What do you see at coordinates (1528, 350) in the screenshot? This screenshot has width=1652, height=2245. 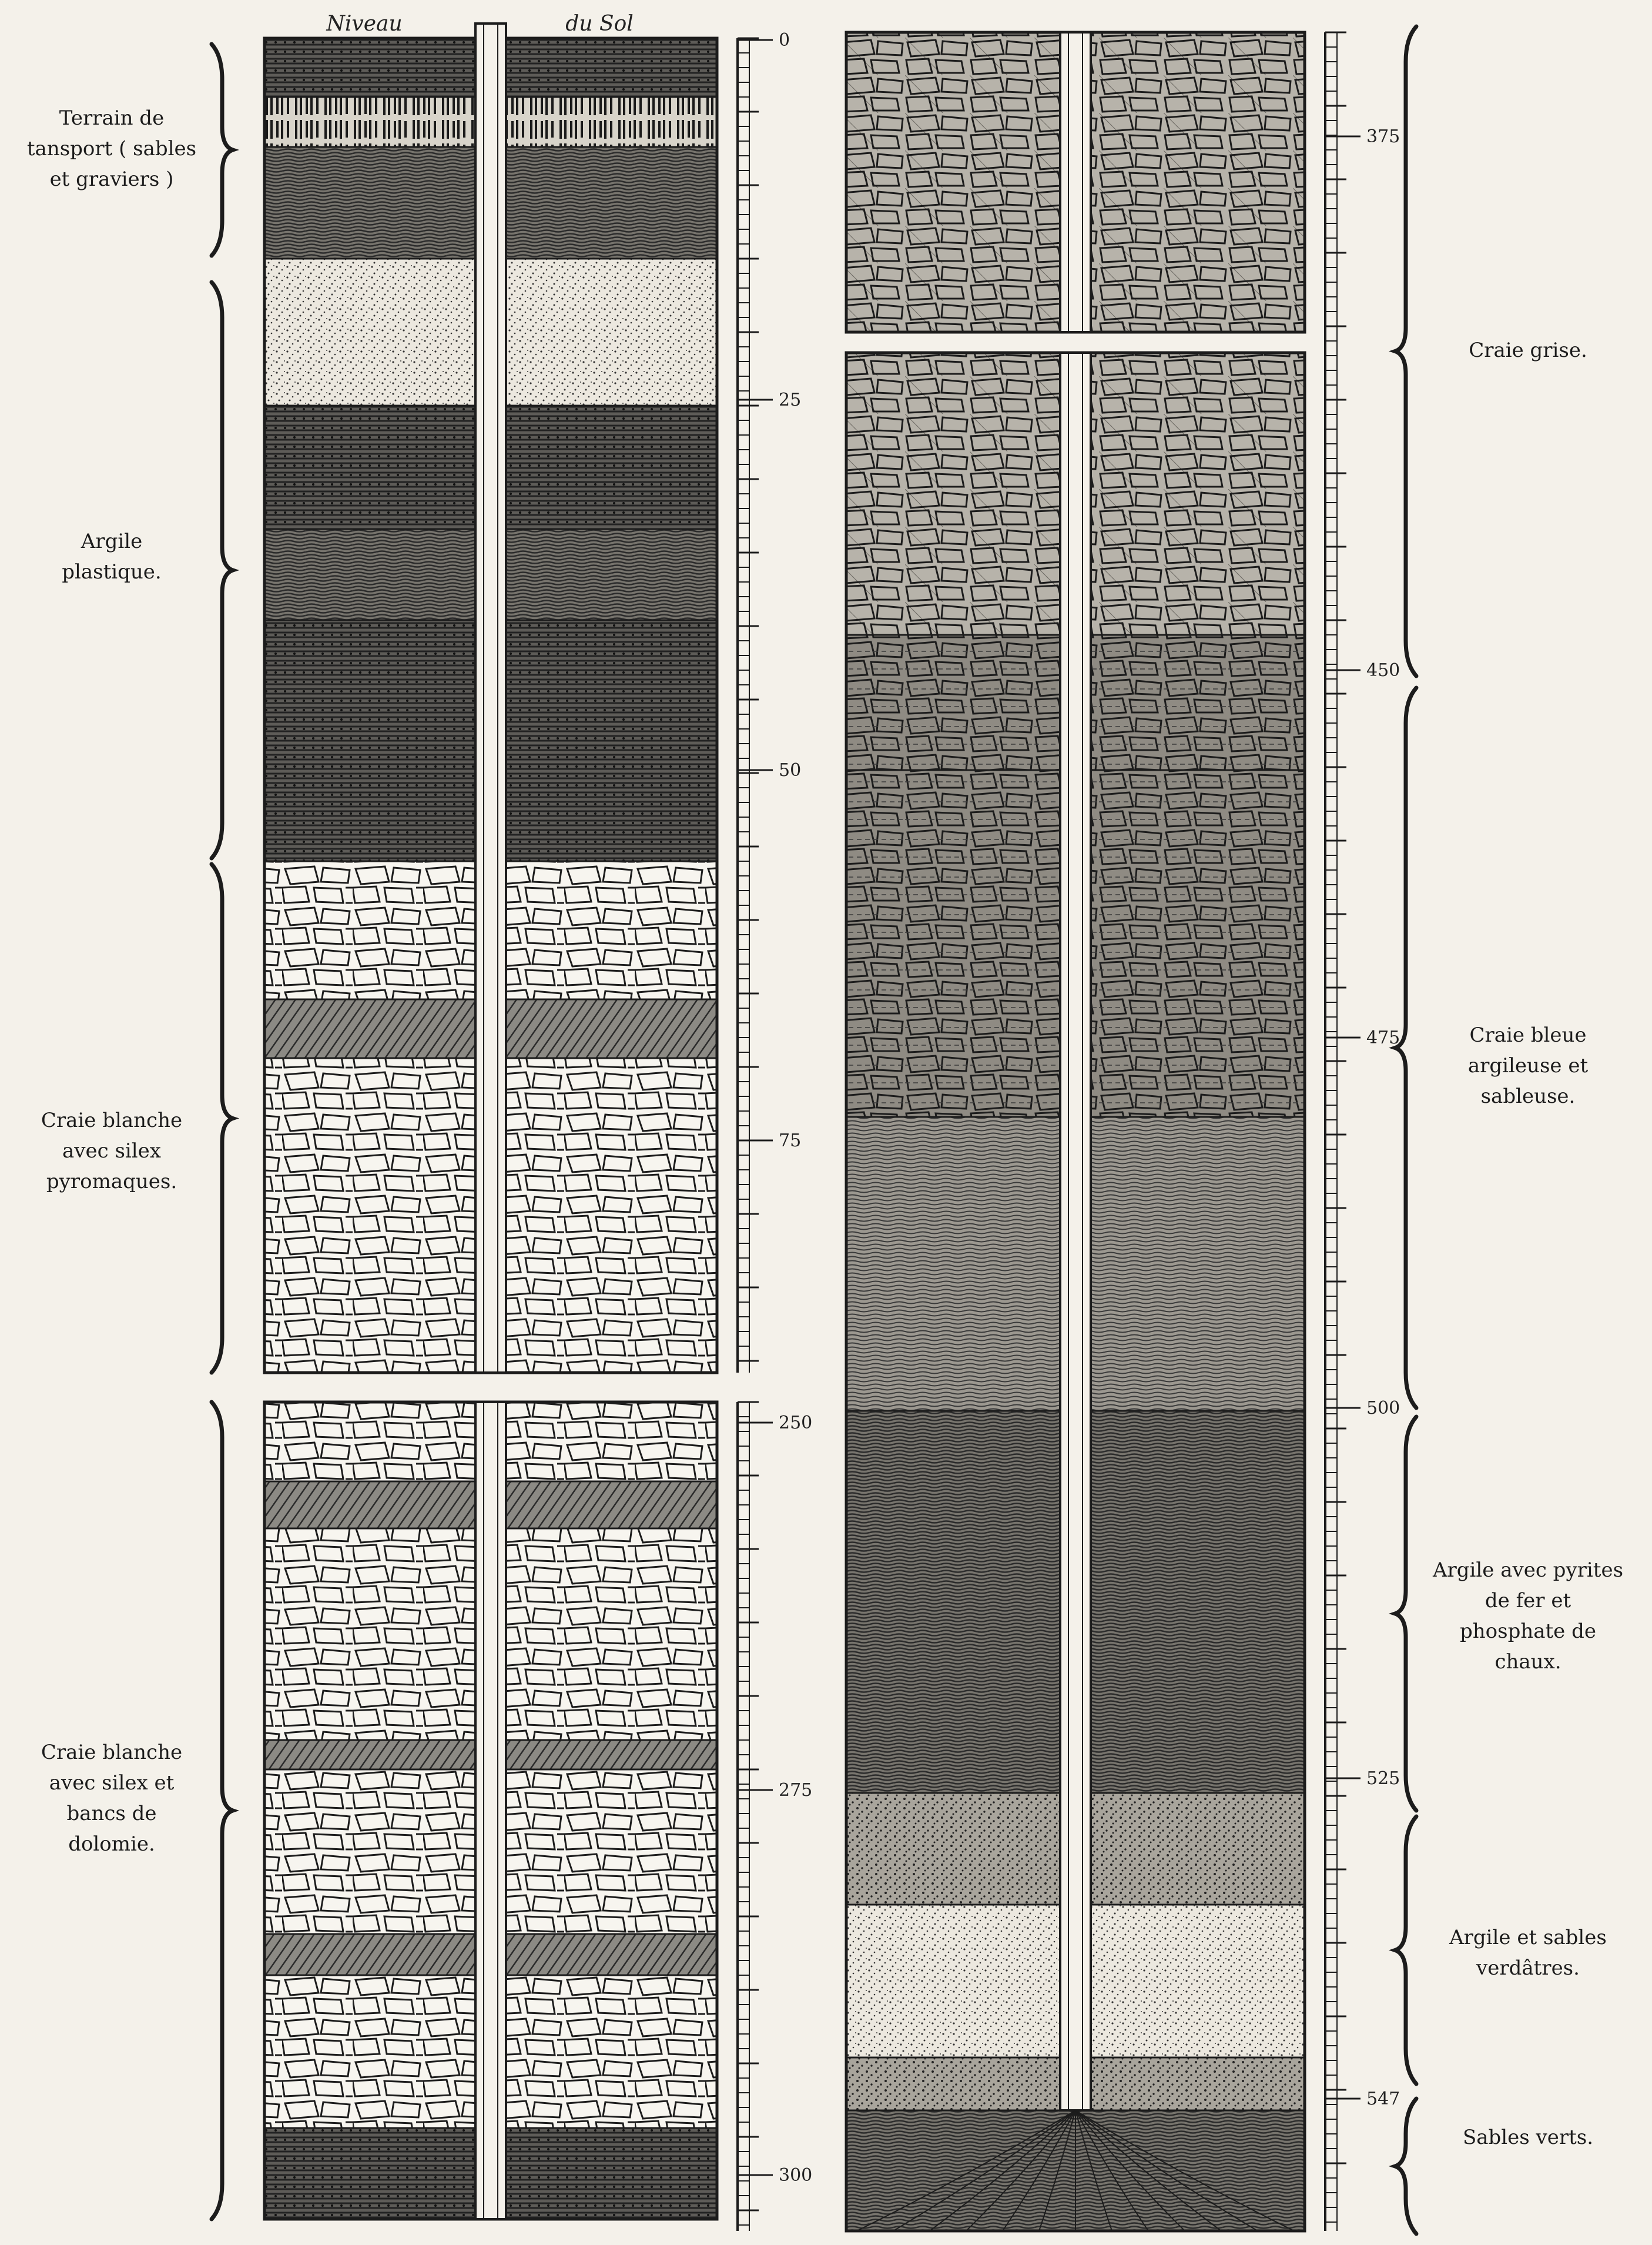 I see `formation-label-craie-grise: Craie grise.` at bounding box center [1528, 350].